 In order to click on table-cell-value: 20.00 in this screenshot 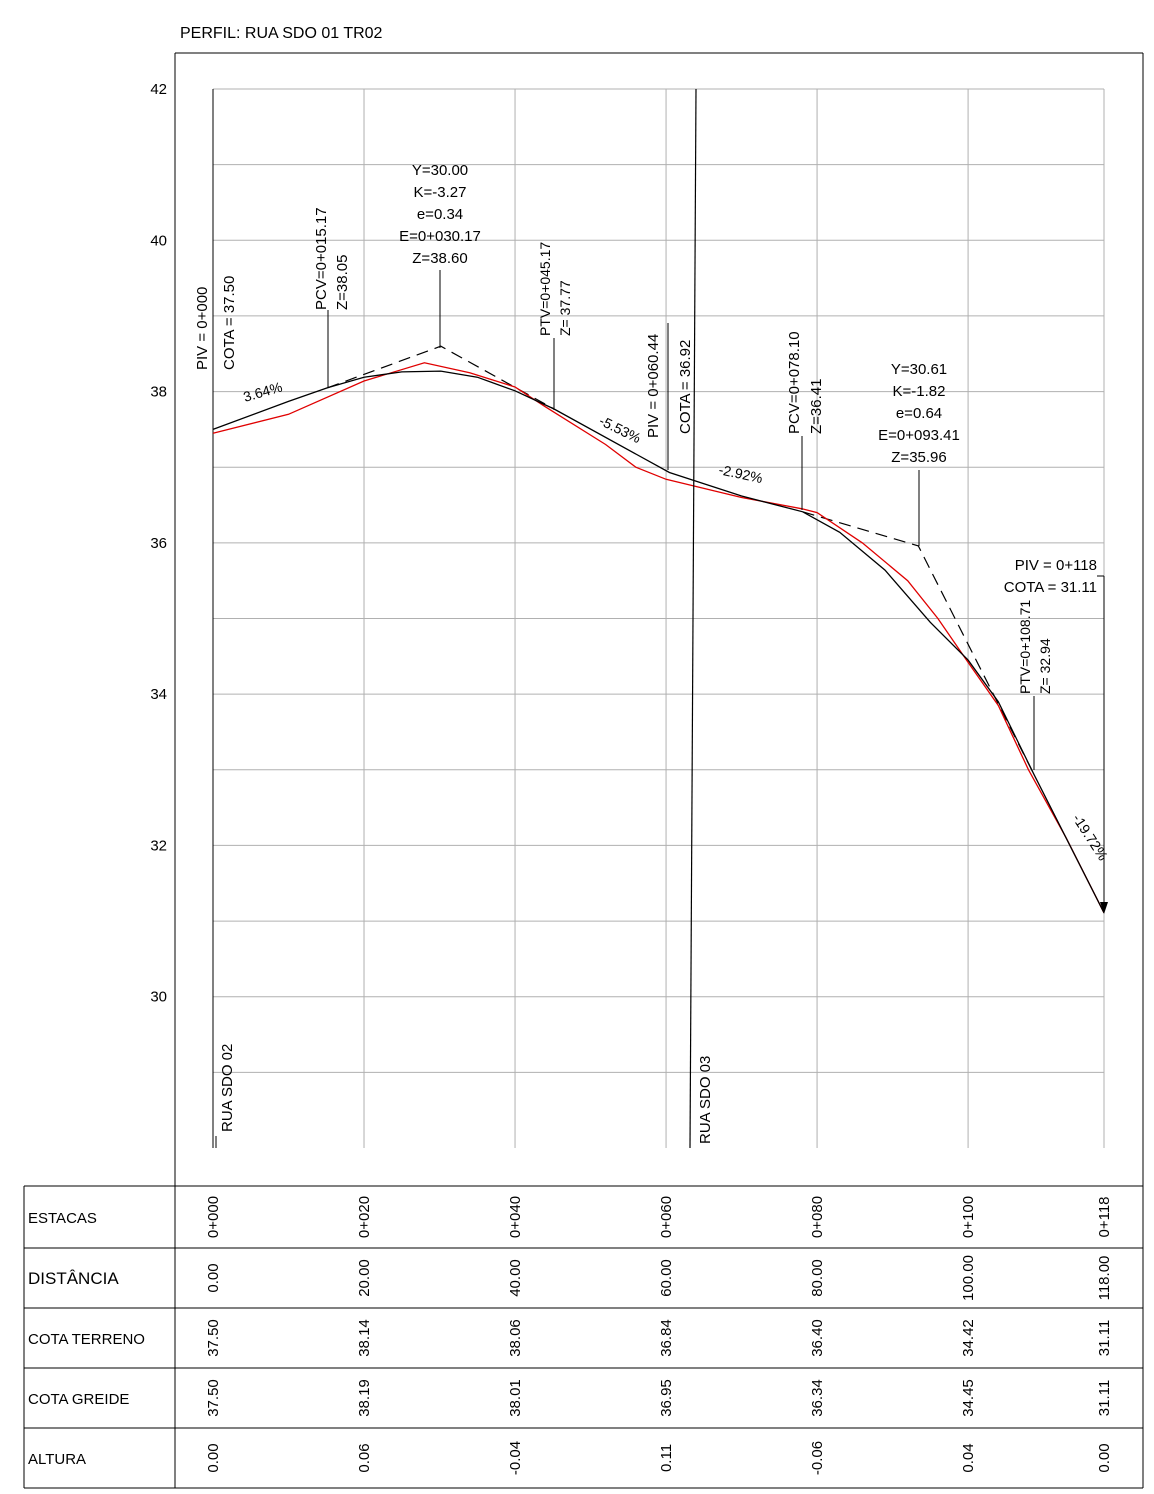, I will do `click(364, 1278)`.